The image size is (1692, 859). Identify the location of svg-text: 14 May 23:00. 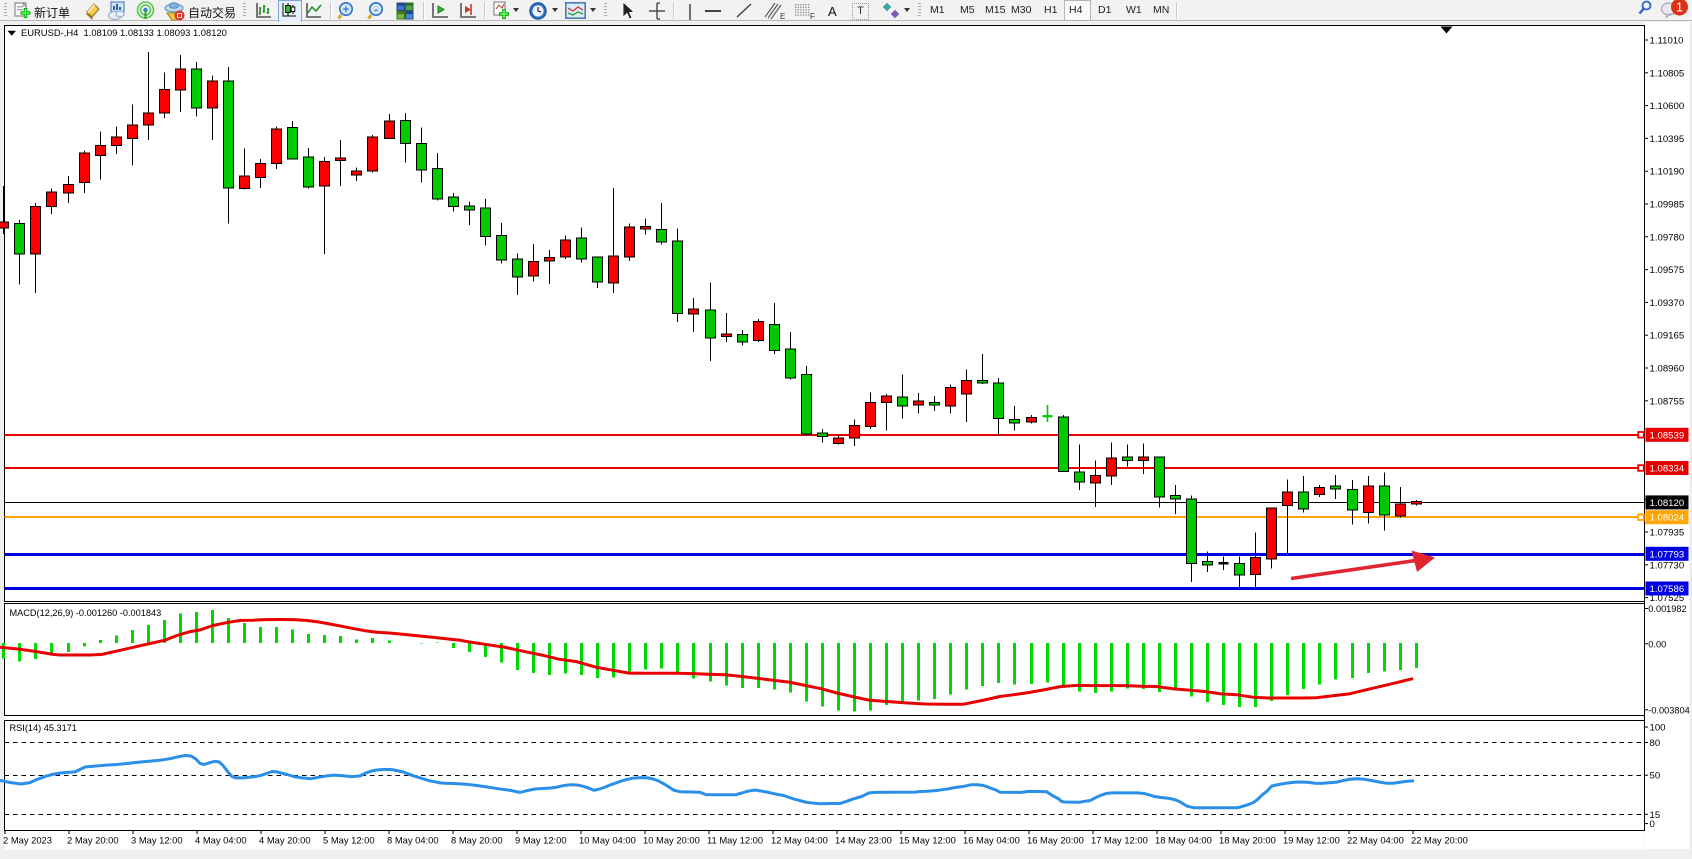
(863, 840).